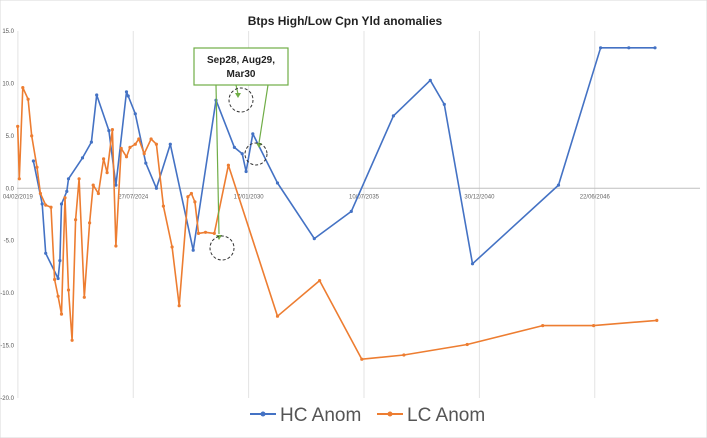 The height and width of the screenshot is (438, 707). I want to click on callout-box, so click(241, 66).